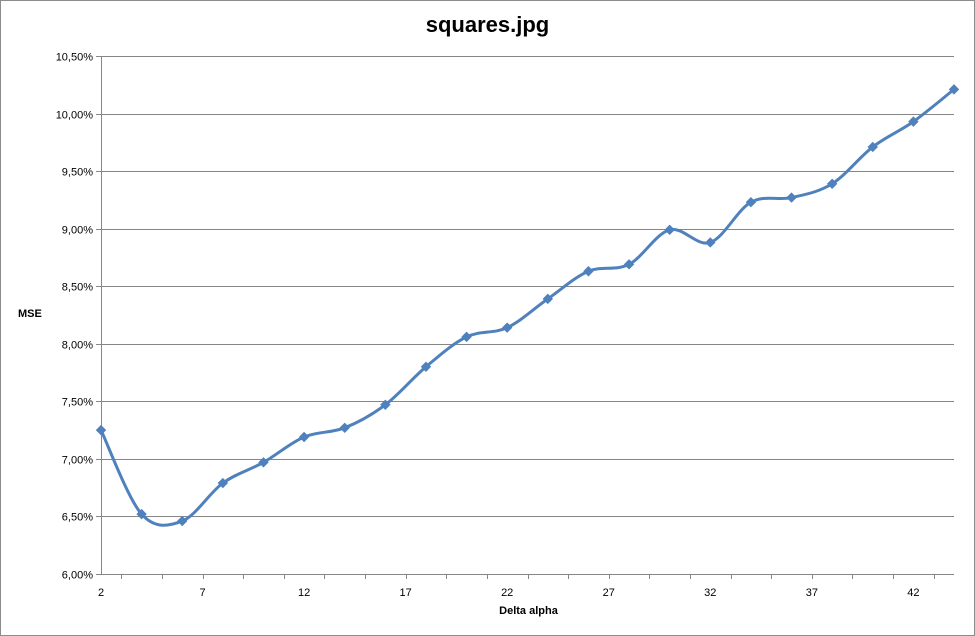 The height and width of the screenshot is (636, 975). I want to click on y-tick-label: 10,00%, so click(75, 116).